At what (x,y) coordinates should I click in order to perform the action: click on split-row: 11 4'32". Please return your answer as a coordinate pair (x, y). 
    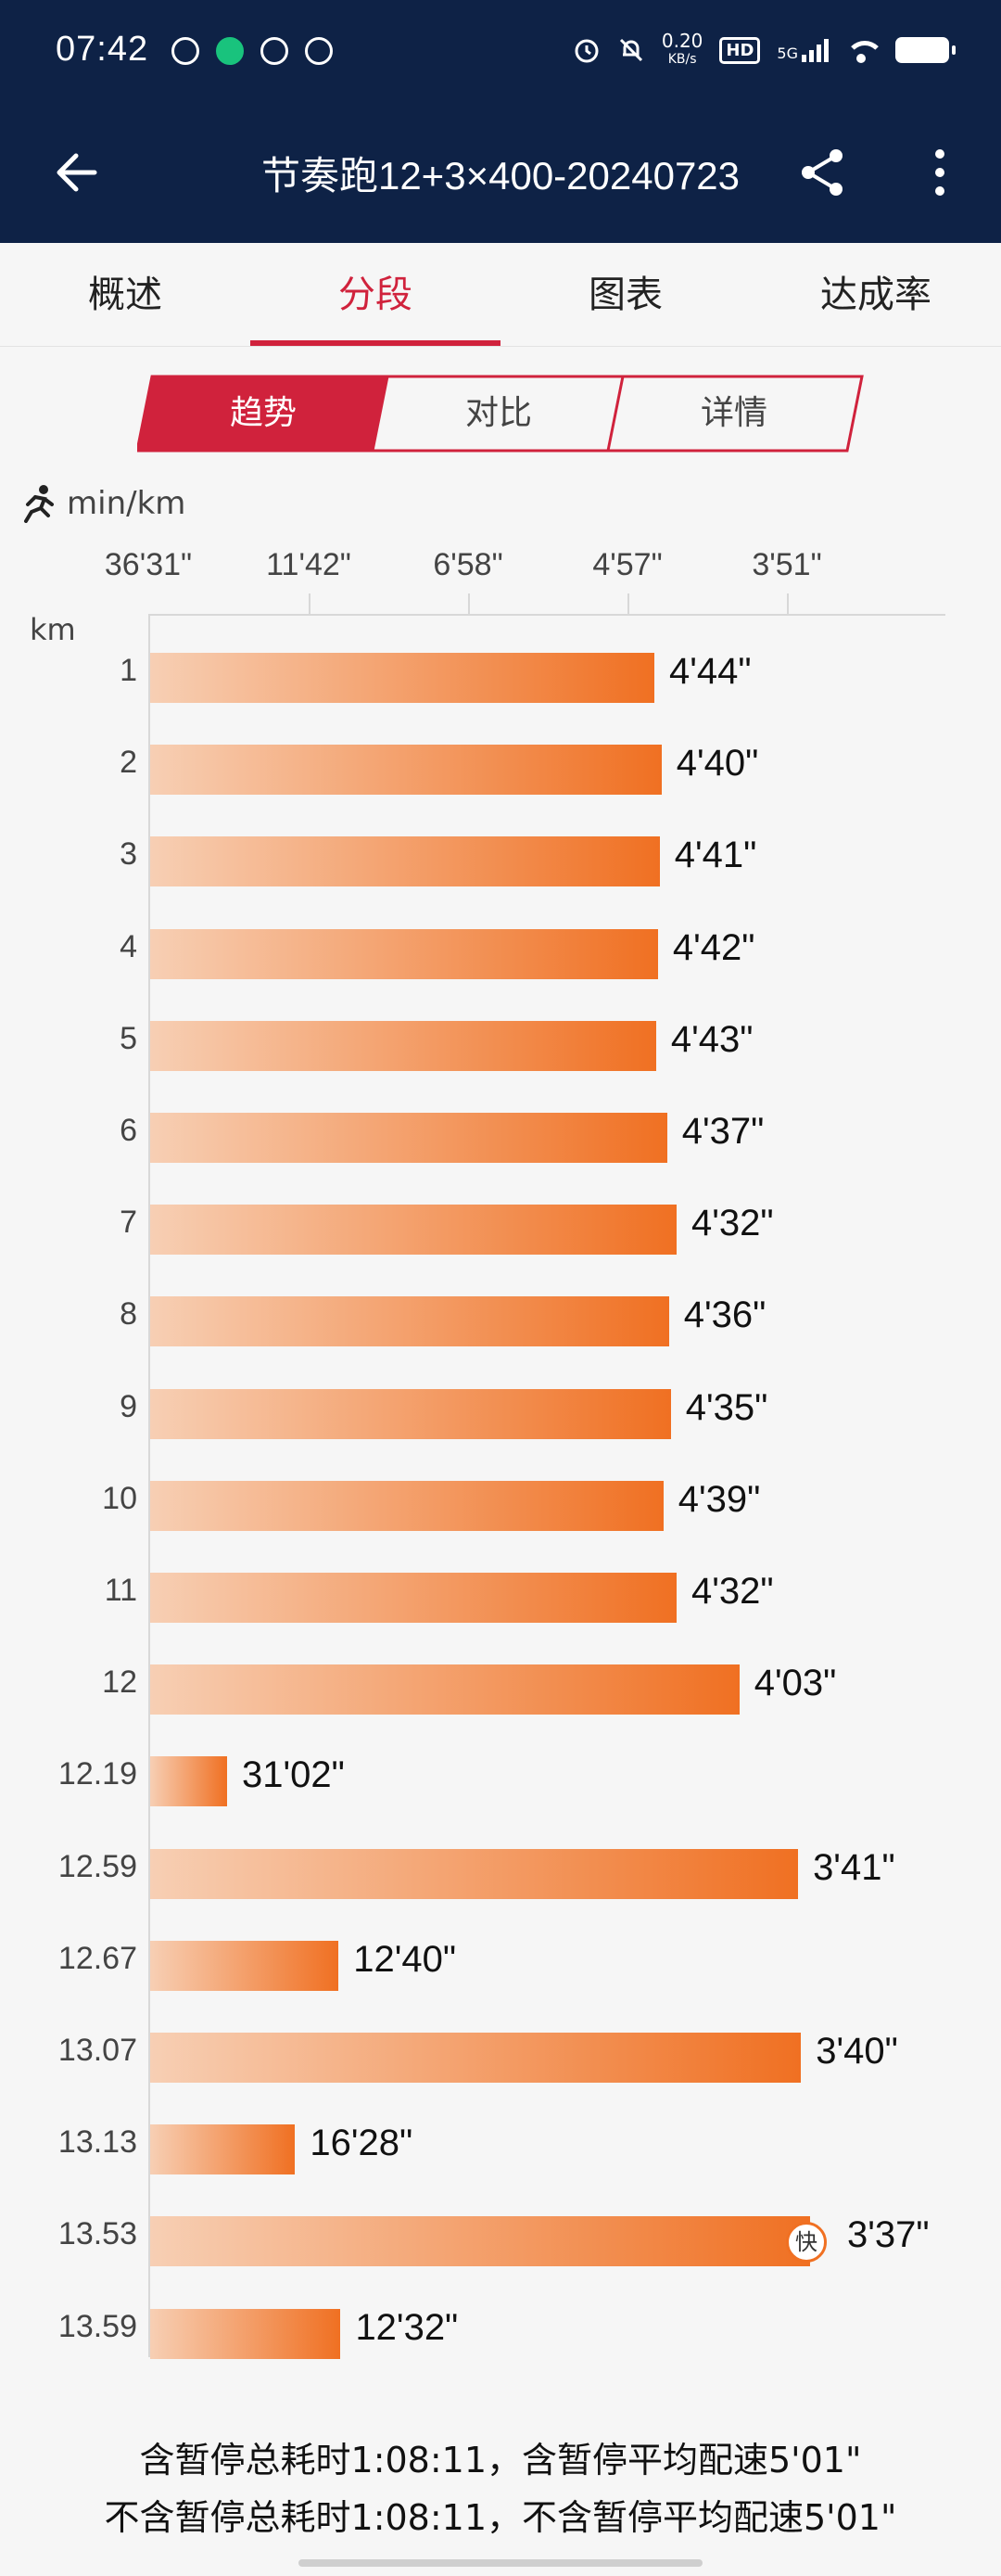
    Looking at the image, I should click on (500, 1594).